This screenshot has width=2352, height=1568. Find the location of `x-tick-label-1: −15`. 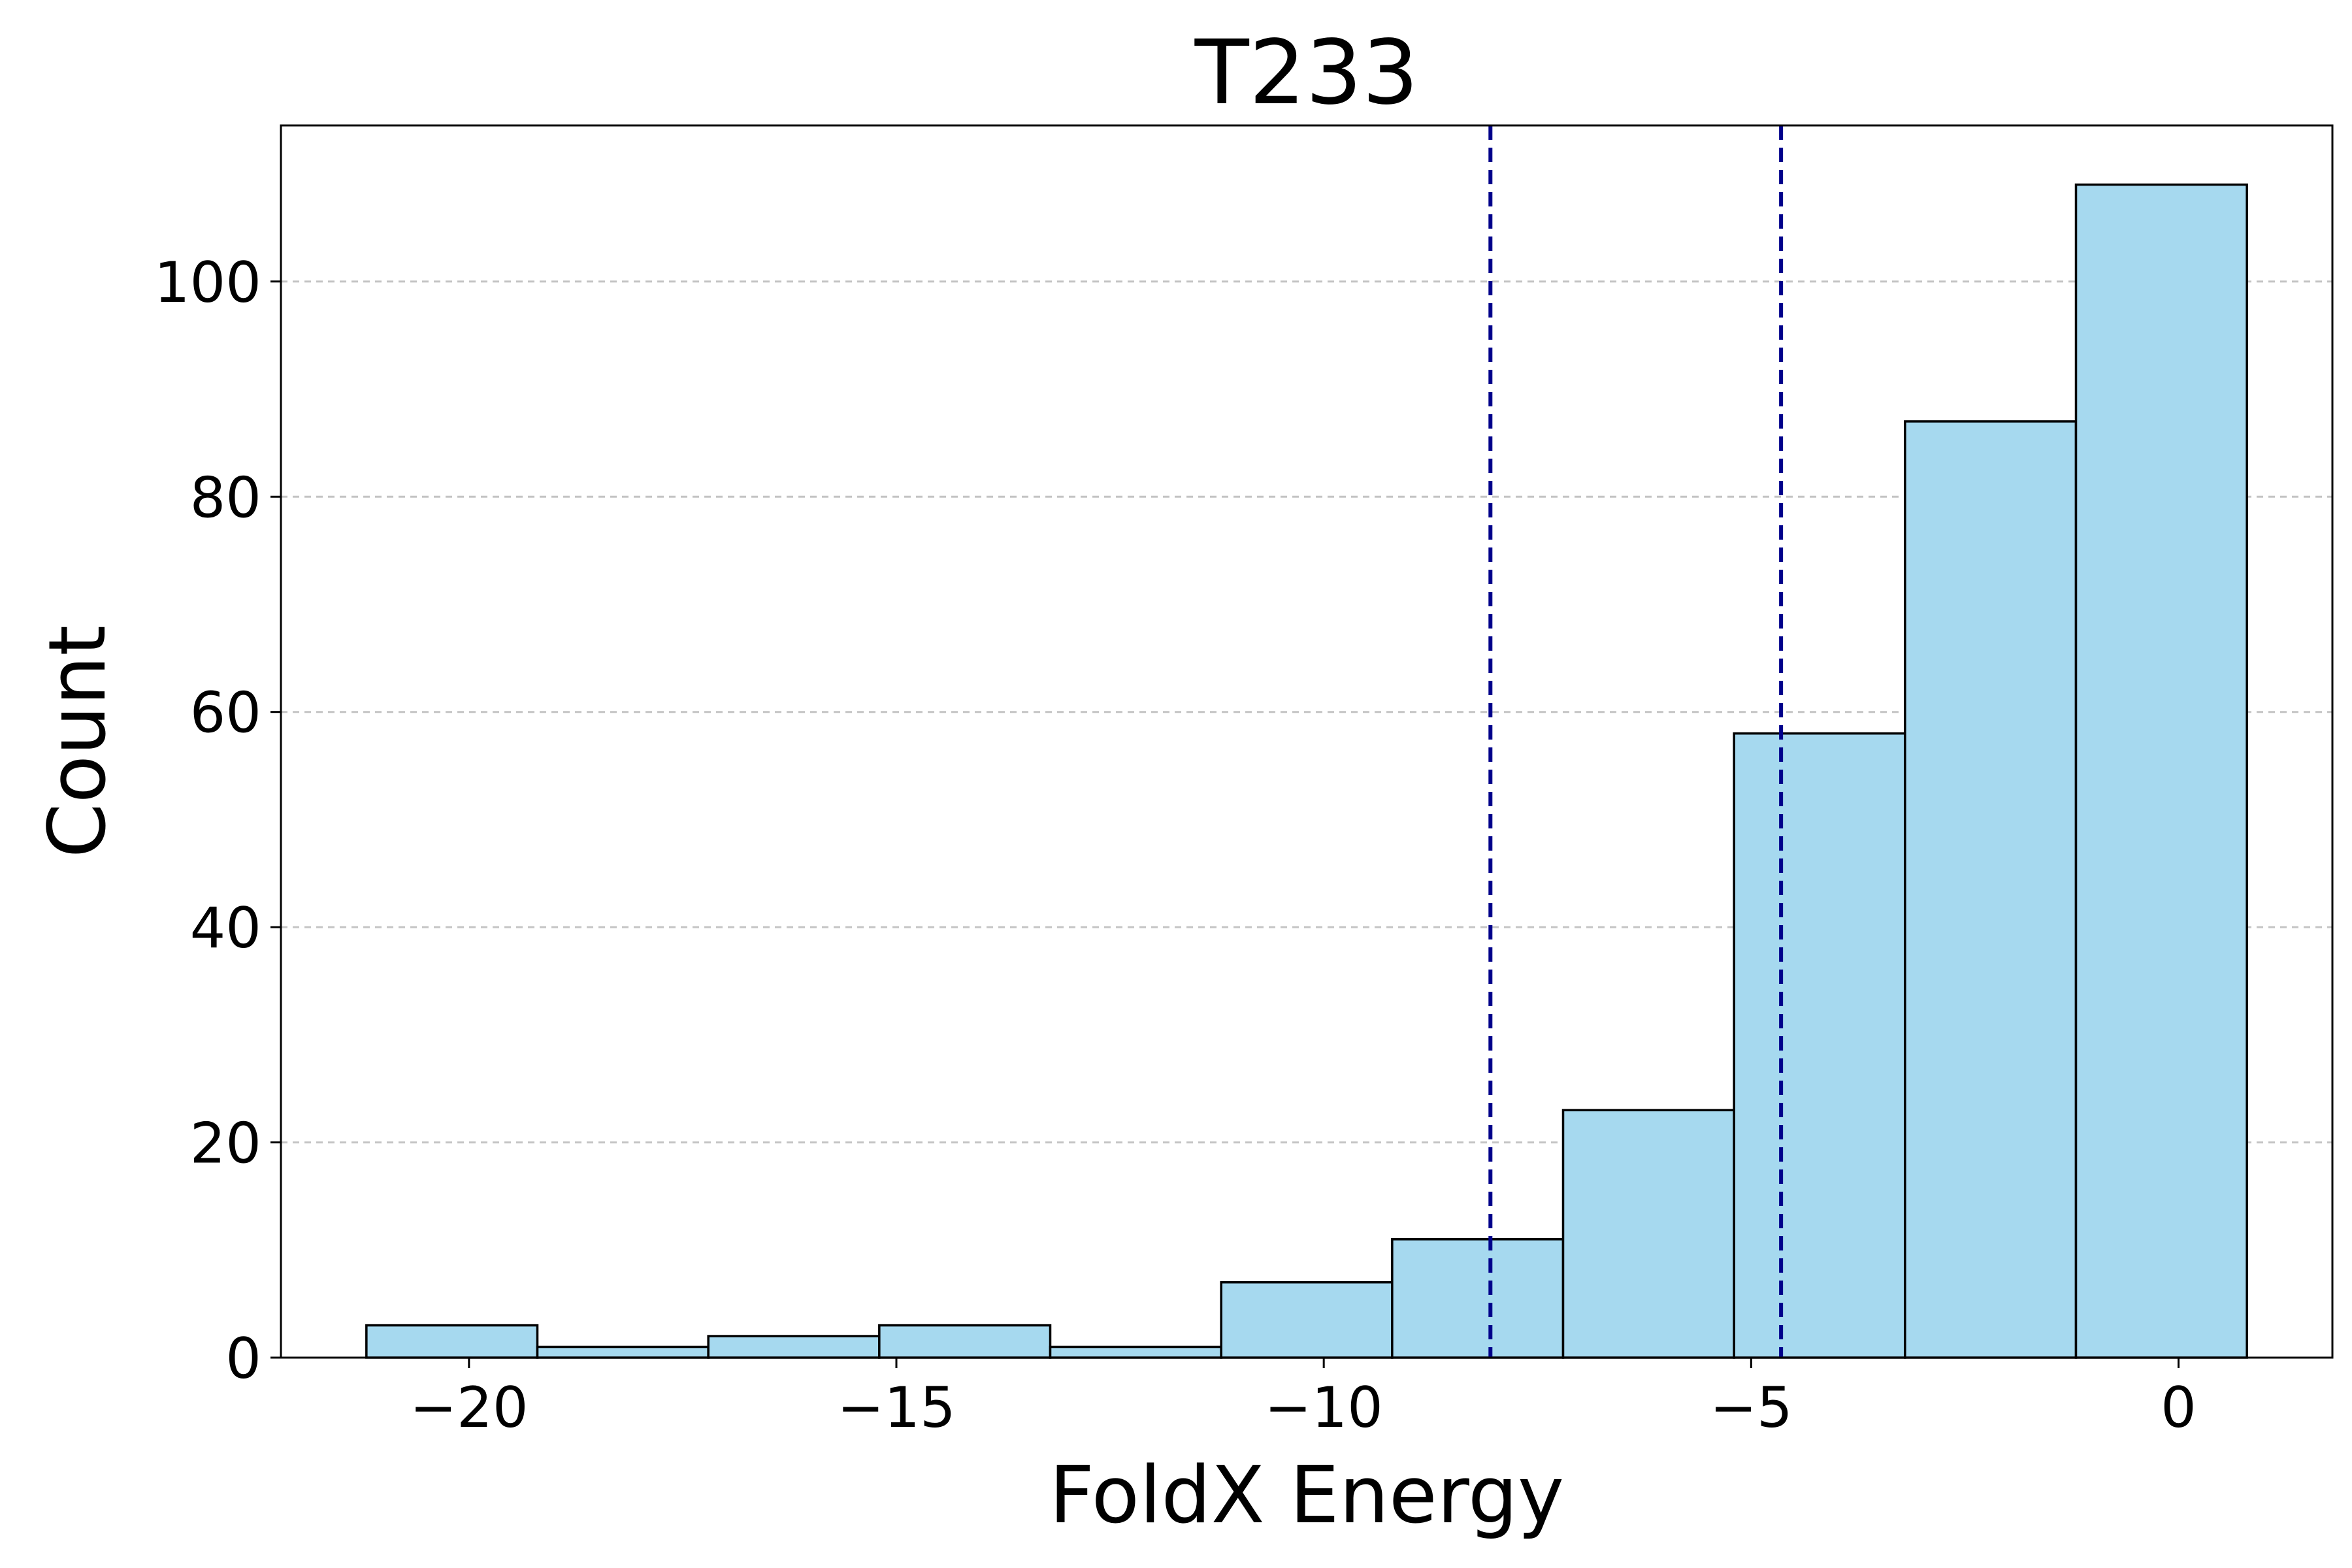

x-tick-label-1: −15 is located at coordinates (896, 1408).